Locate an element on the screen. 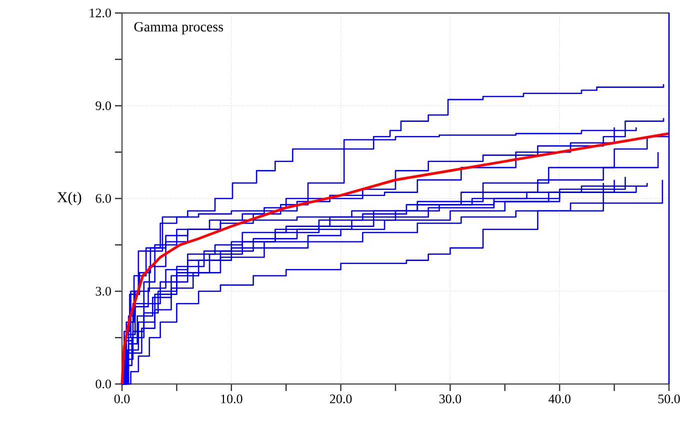 Image resolution: width=685 pixels, height=438 pixels. x-tick-label: 30.0 is located at coordinates (450, 399).